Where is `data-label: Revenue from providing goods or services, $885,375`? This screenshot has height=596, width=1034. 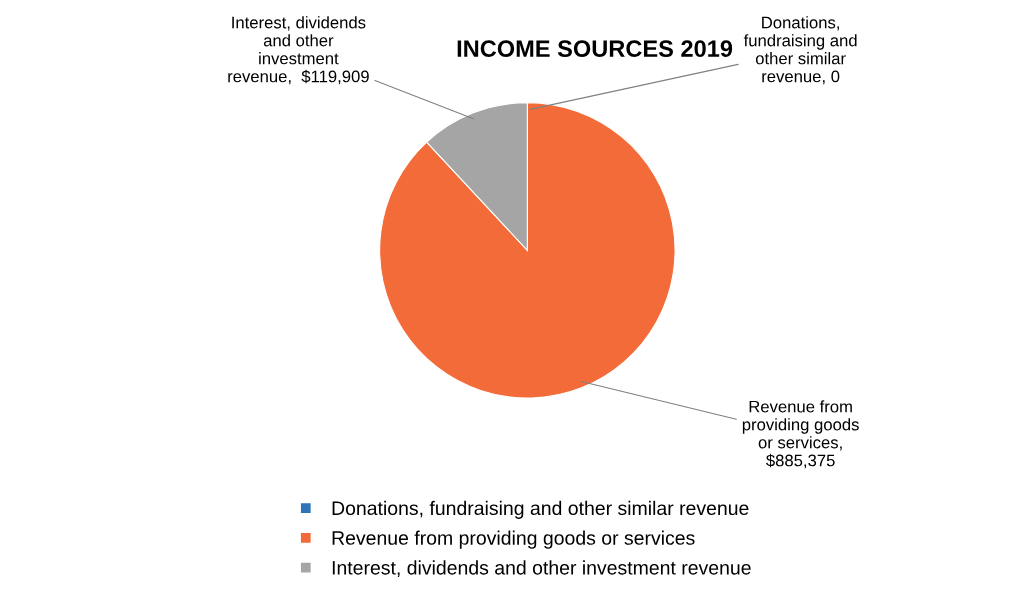 data-label: Revenue from providing goods or services, $885,375 is located at coordinates (800, 434).